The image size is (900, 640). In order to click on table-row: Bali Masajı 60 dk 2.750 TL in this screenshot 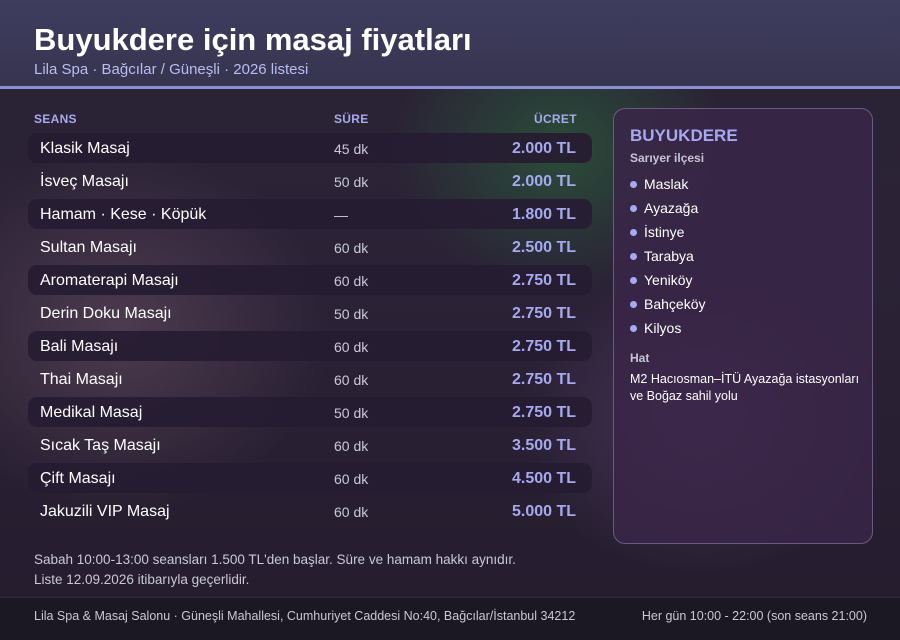, I will do `click(310, 346)`.